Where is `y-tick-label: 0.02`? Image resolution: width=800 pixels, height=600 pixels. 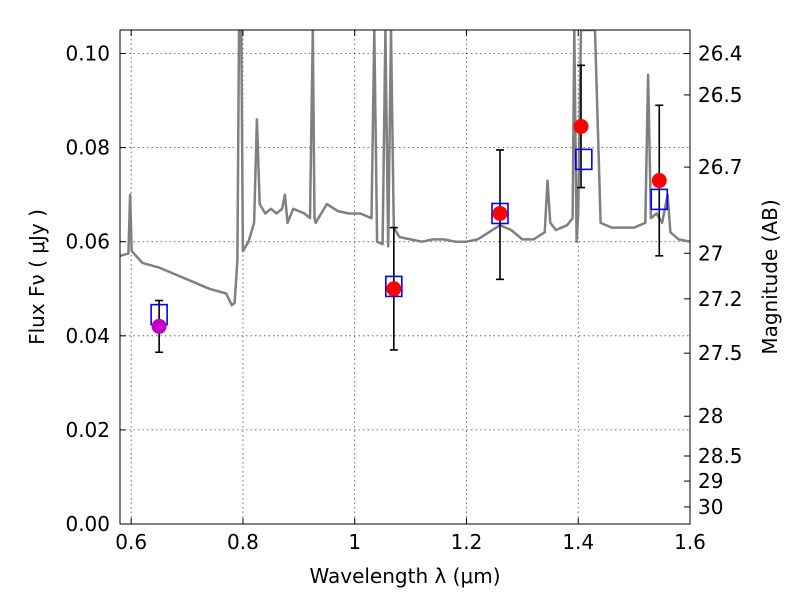
y-tick-label: 0.02 is located at coordinates (87, 430).